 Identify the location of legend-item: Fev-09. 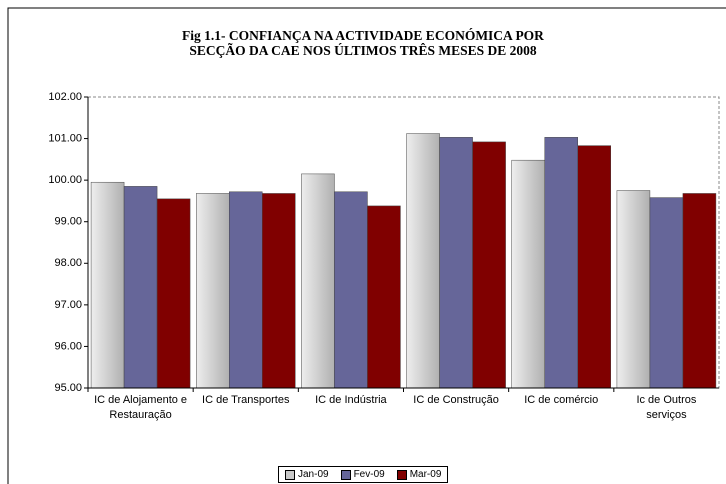
(362, 474).